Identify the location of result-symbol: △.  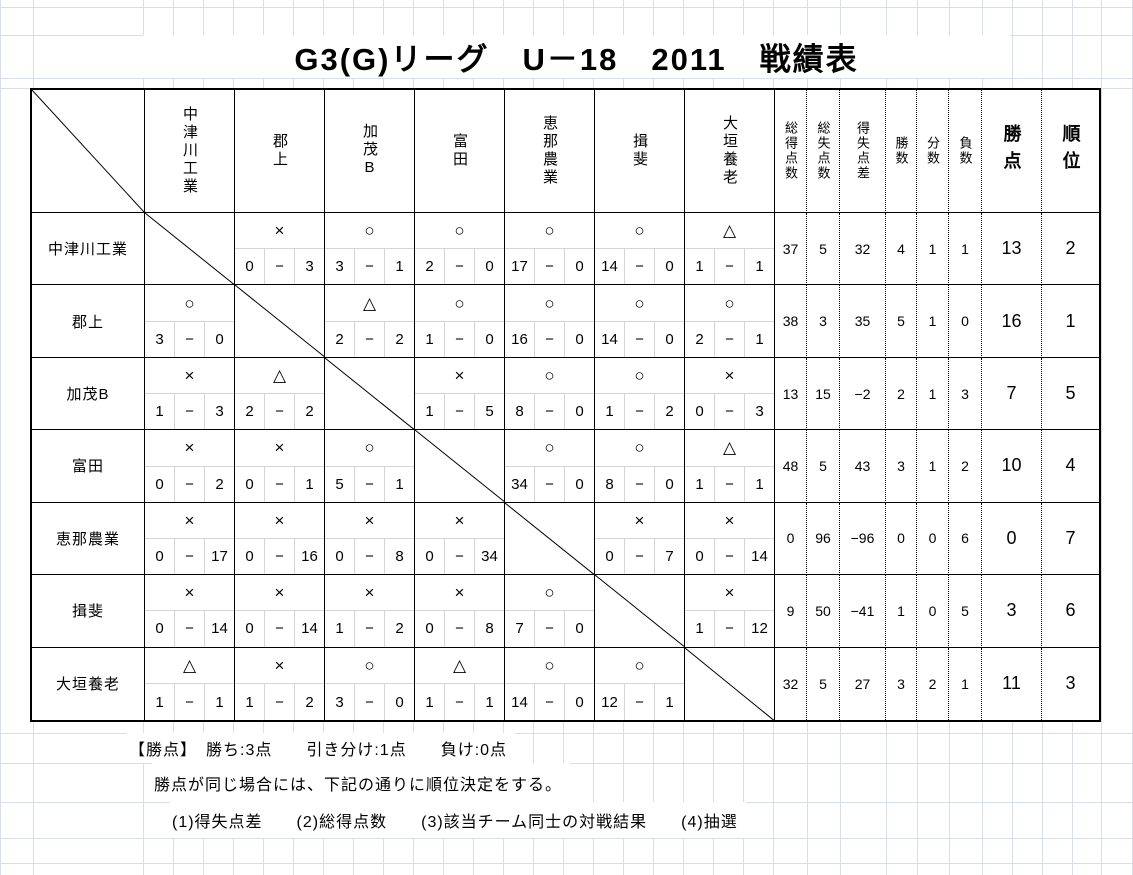
(369, 303).